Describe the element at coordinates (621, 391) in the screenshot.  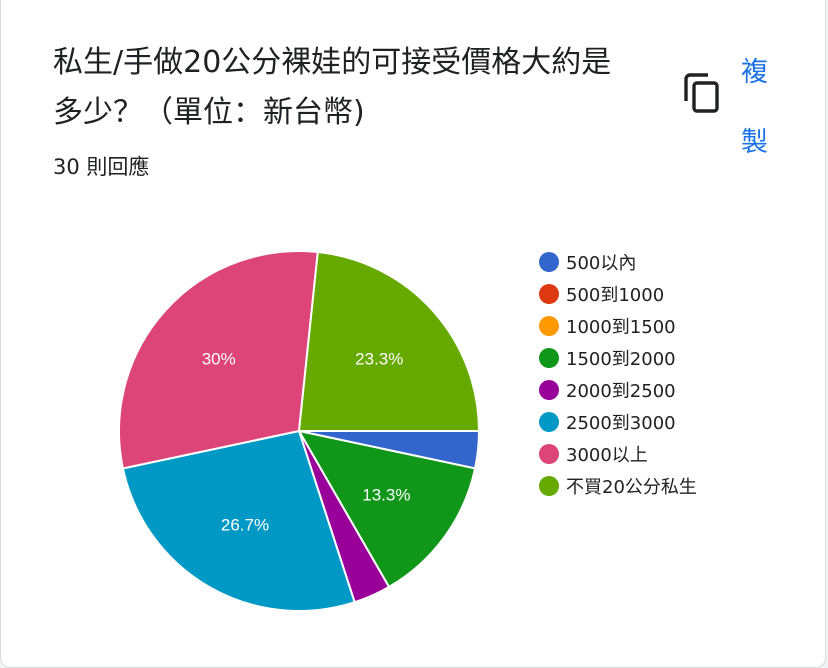
I see `legend-label-5: 2000到2500` at that location.